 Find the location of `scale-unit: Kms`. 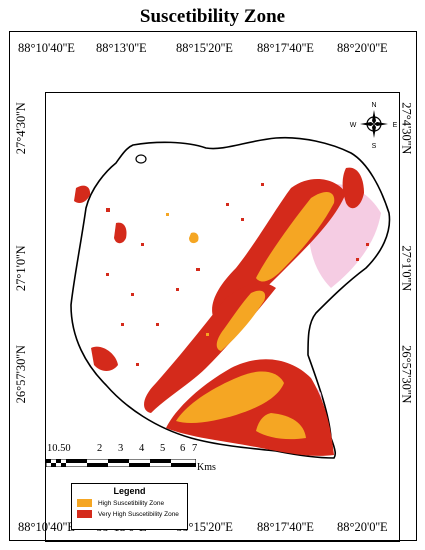

scale-unit: Kms is located at coordinates (206, 467).